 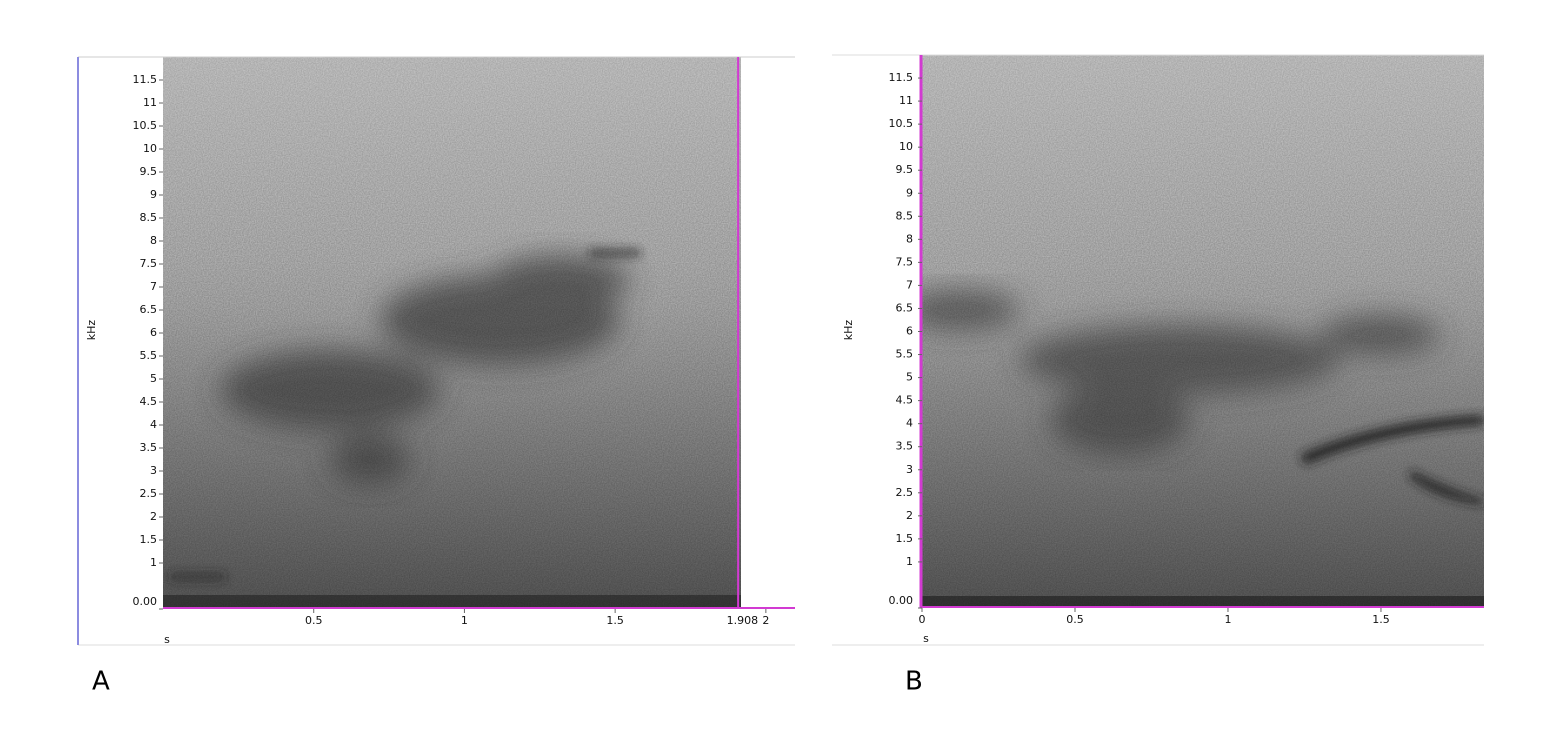 What do you see at coordinates (922, 619) in the screenshot?
I see `x-tick-label: 0` at bounding box center [922, 619].